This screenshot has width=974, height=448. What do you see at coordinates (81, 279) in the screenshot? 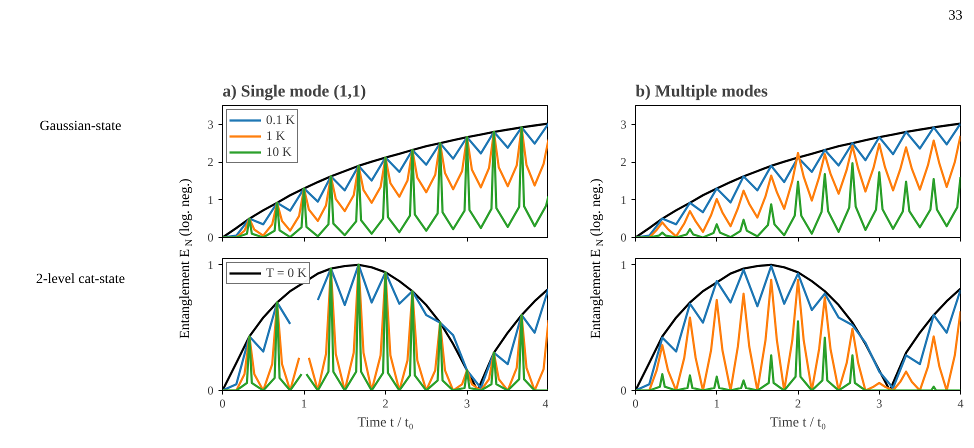
I see `text: 2-level cat-state` at bounding box center [81, 279].